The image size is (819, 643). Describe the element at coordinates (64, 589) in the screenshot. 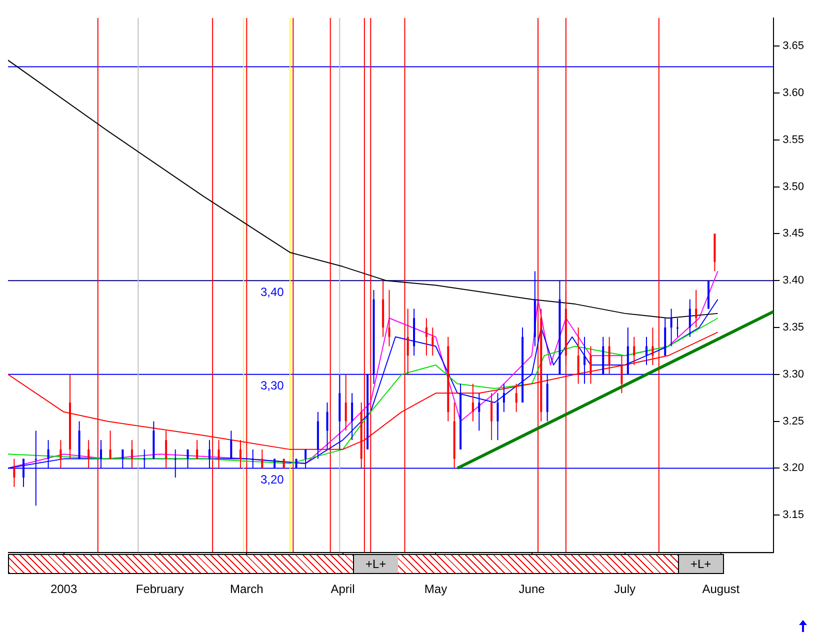

I see `x-tick-label: 2003` at that location.